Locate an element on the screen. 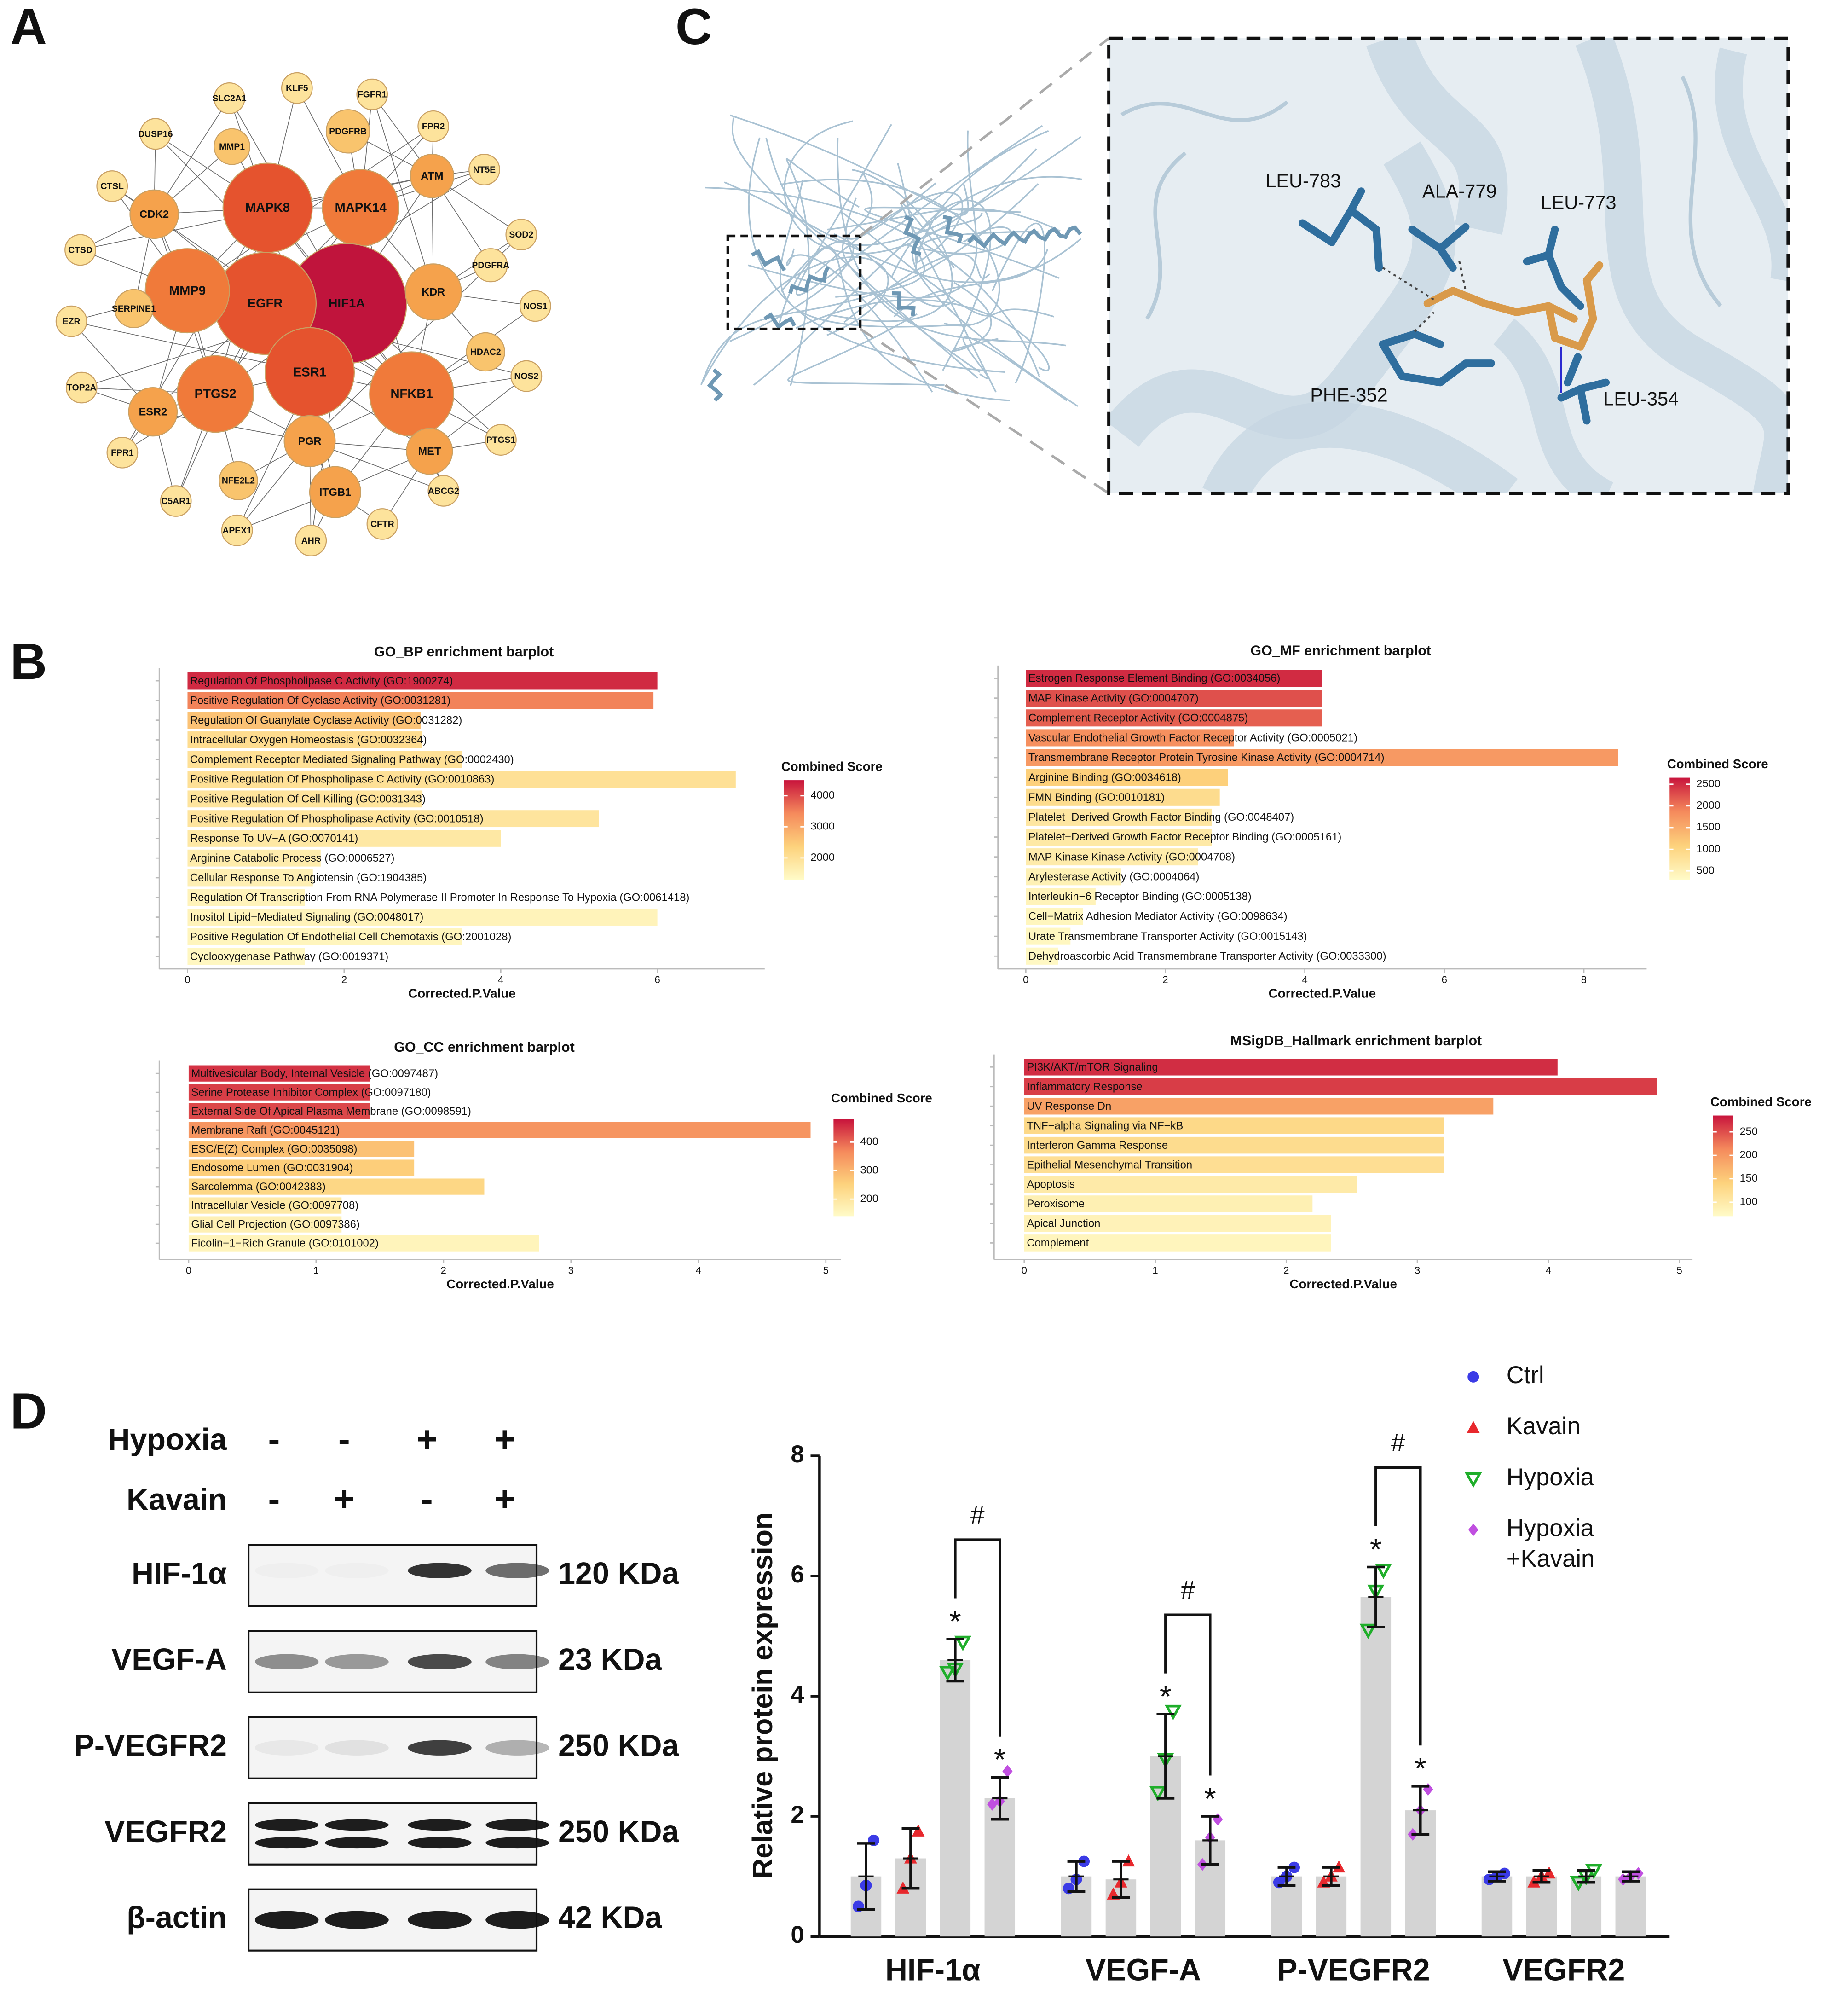 Image resolution: width=1848 pixels, height=1999 pixels. node-label: ESR1 is located at coordinates (309, 372).